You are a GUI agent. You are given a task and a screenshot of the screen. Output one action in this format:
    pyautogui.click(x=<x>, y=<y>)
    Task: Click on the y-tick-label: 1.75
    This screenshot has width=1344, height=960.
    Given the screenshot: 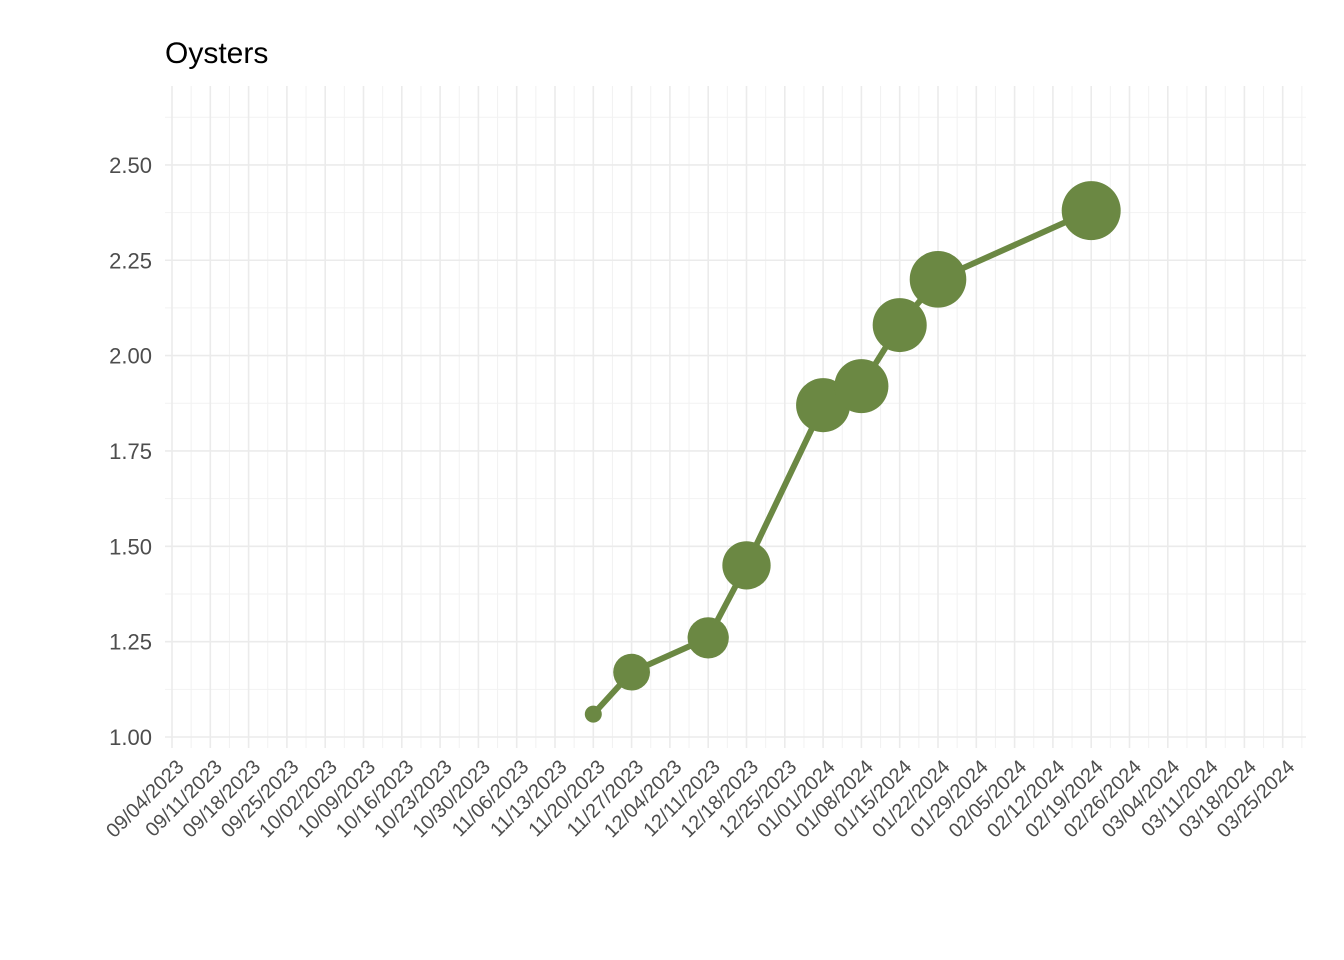 What is the action you would take?
    pyautogui.click(x=130, y=451)
    